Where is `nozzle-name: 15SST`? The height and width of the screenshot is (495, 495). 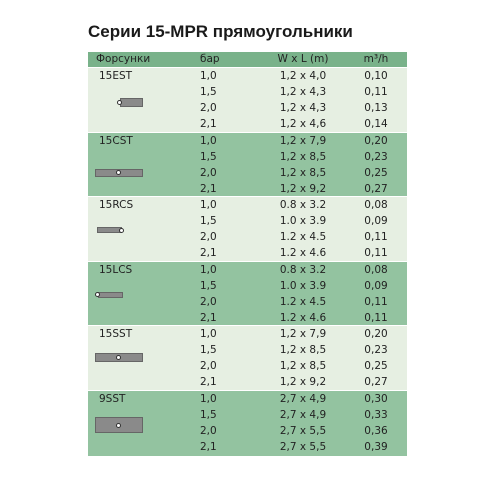
nozzle-name: 15SST is located at coordinates (116, 334).